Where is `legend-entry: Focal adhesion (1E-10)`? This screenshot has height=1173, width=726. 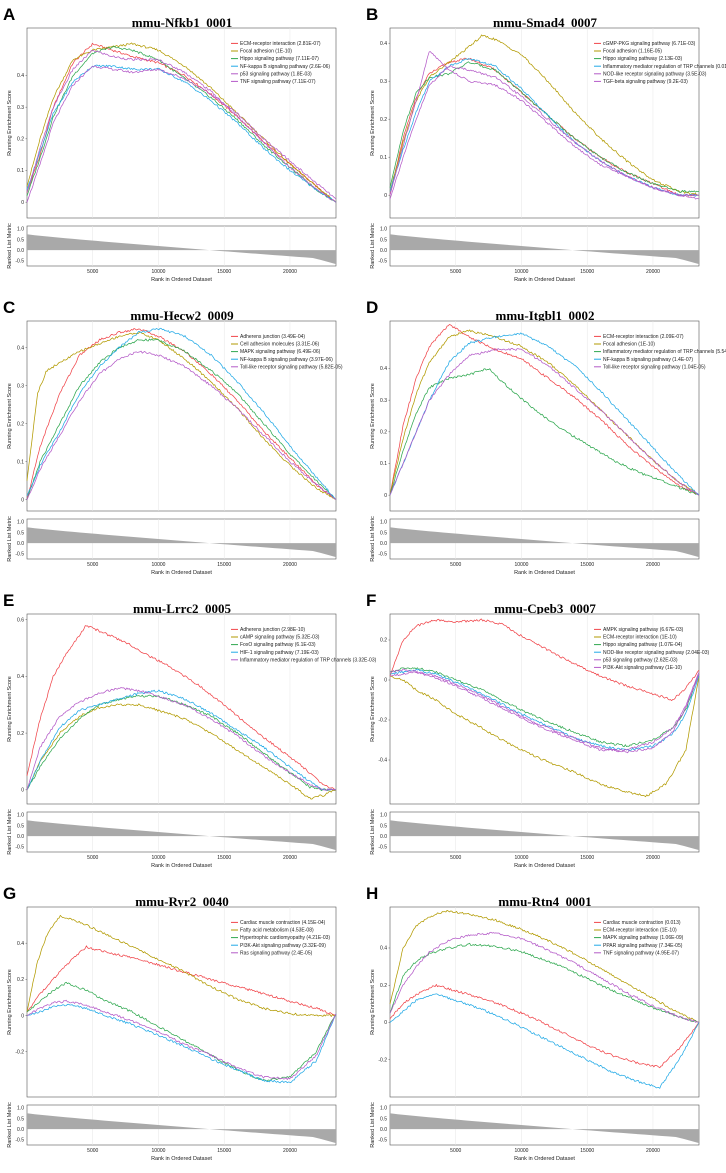 legend-entry: Focal adhesion (1E-10) is located at coordinates (266, 52).